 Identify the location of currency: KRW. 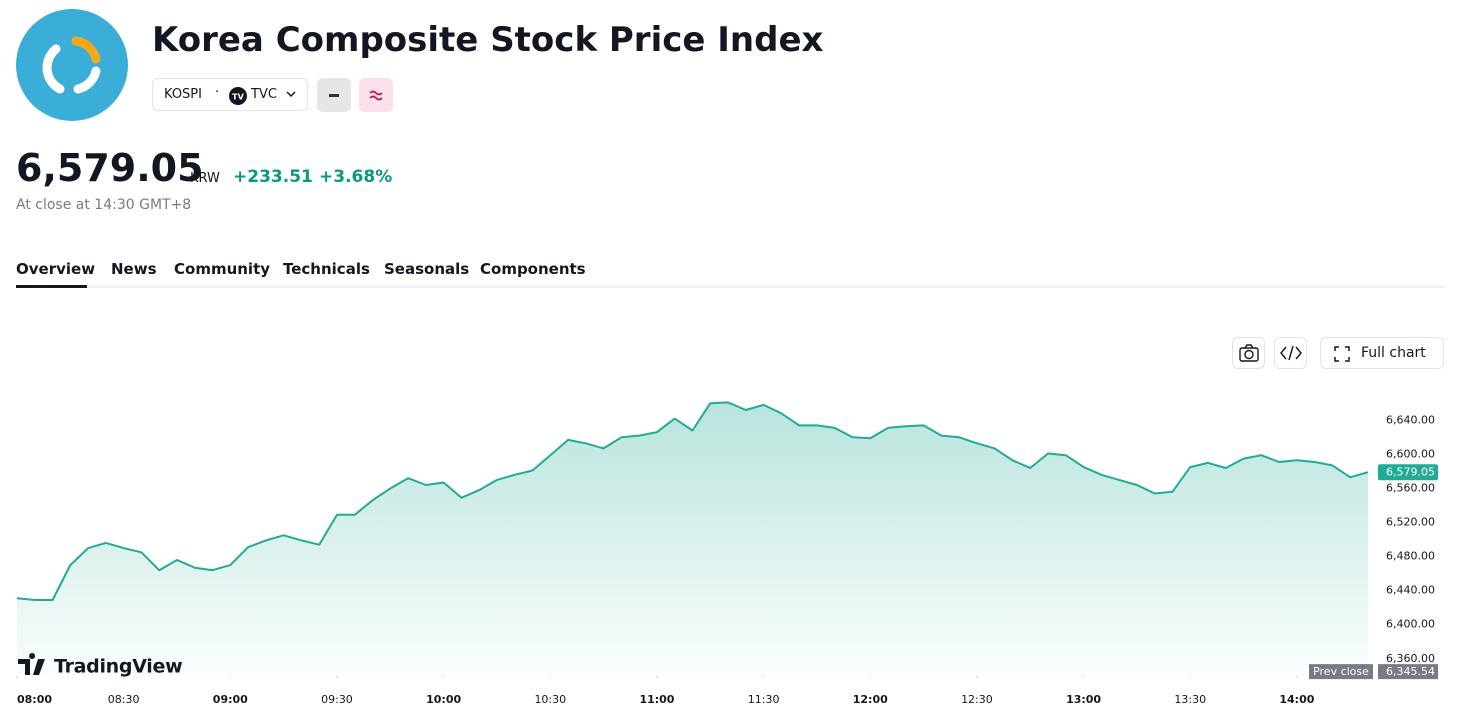
(205, 178).